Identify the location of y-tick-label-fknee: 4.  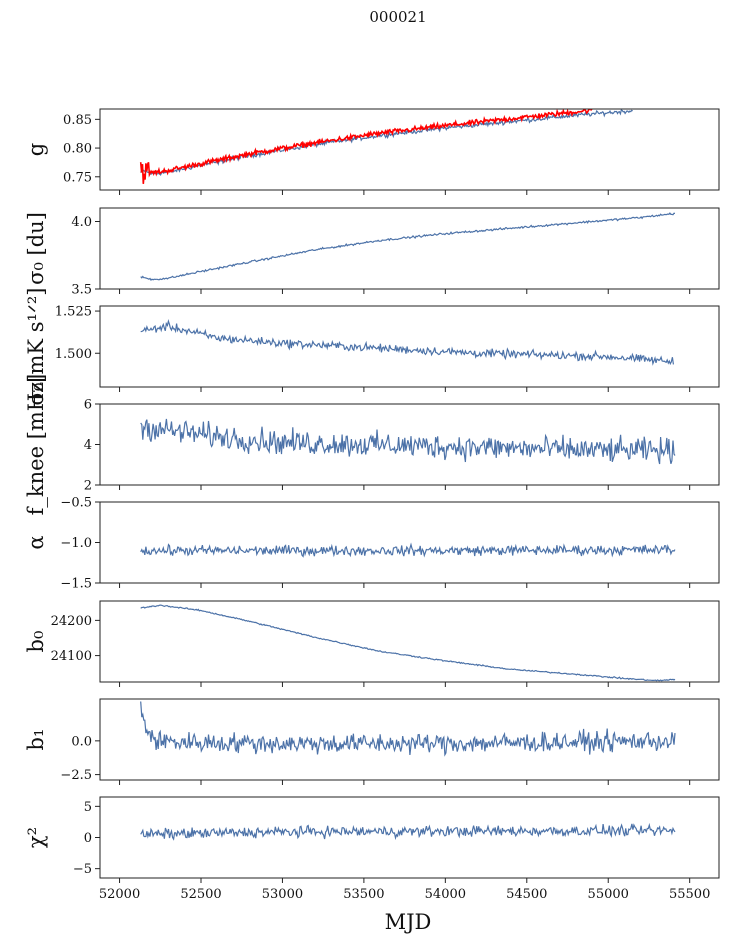
(88, 445).